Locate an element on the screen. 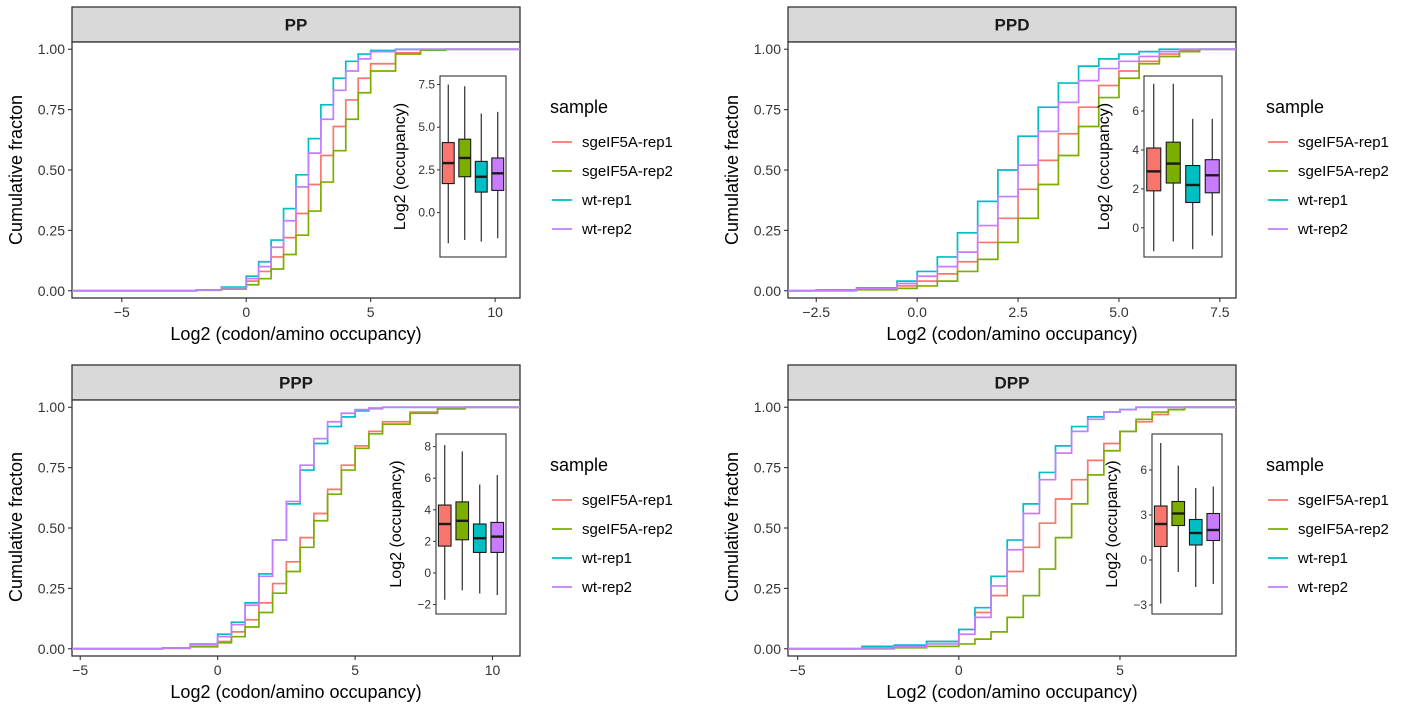 This screenshot has width=1425, height=715. ecdf-line-sgeif5a-rep1 is located at coordinates (296, 528).